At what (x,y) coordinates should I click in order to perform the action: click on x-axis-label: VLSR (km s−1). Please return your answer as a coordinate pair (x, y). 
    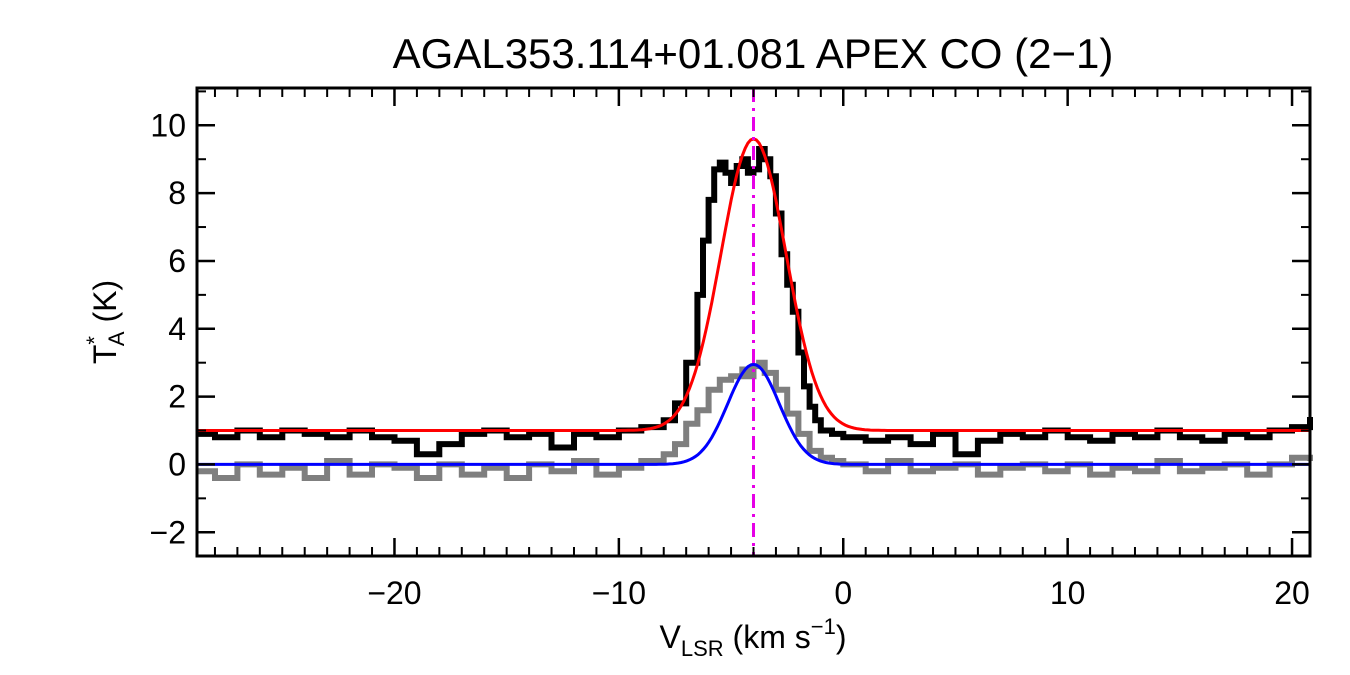
    Looking at the image, I should click on (753, 637).